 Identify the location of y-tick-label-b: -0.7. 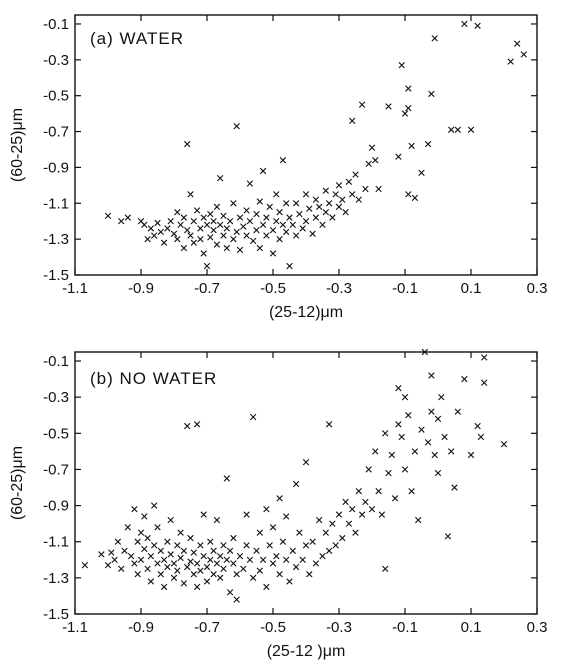
(56, 469).